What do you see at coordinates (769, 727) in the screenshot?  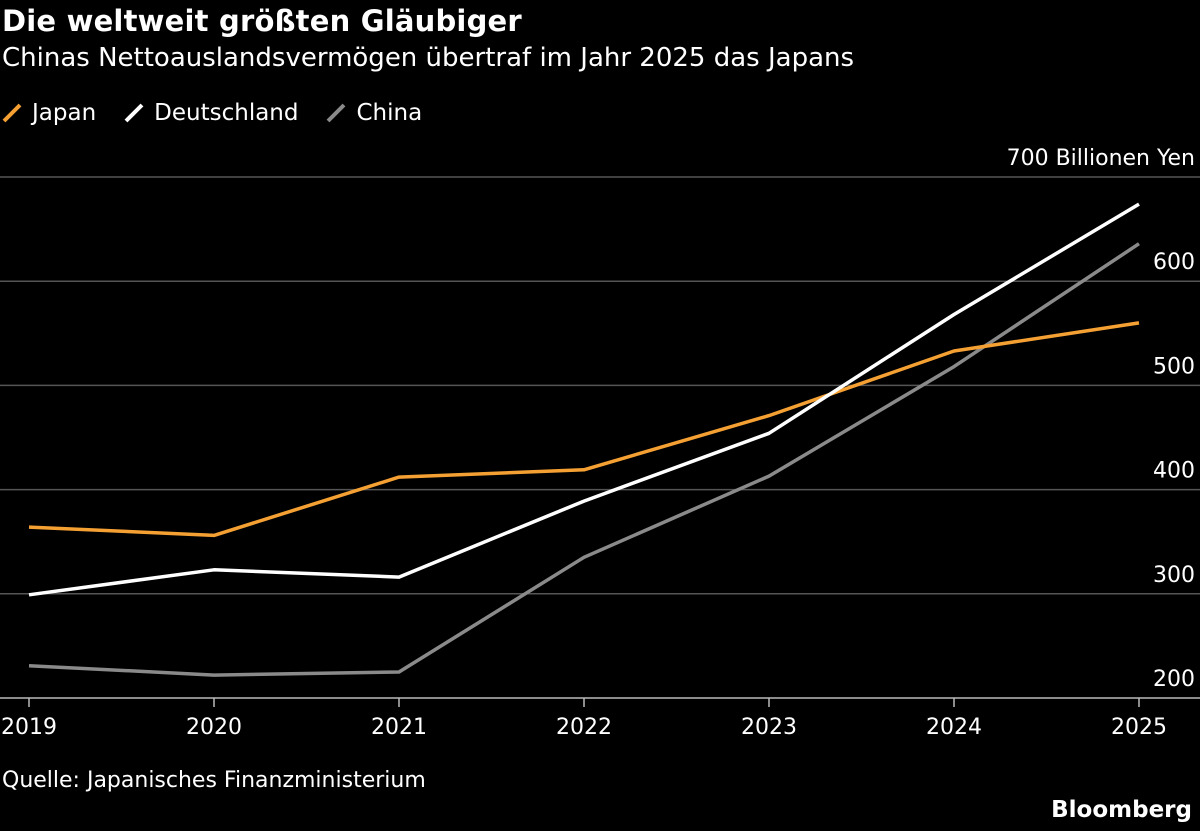 I see `x-tick-label-2023: 2023` at bounding box center [769, 727].